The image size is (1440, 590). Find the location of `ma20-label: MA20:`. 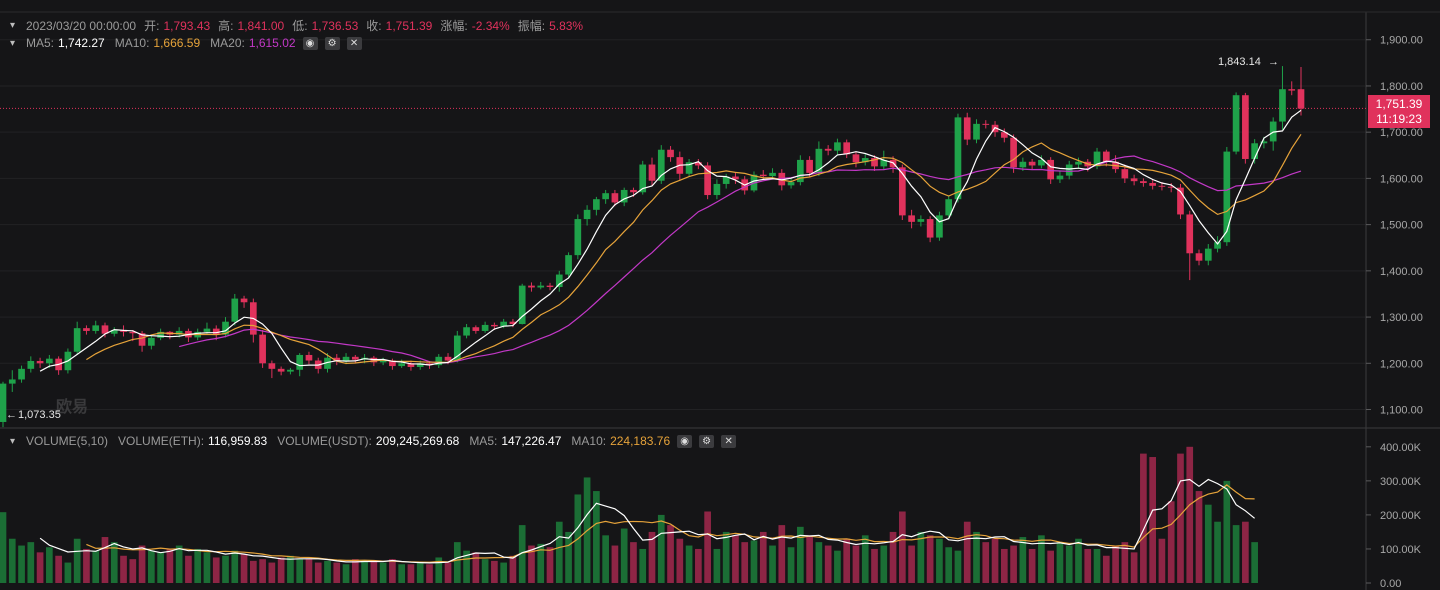

ma20-label: MA20: is located at coordinates (227, 43).